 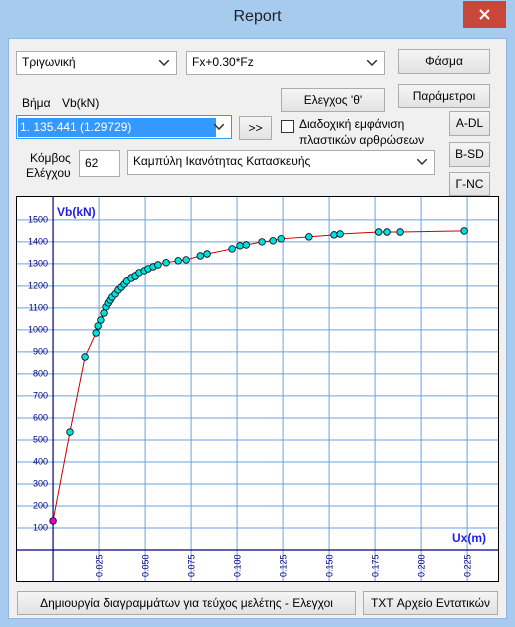 What do you see at coordinates (40, 527) in the screenshot?
I see `y-tick-label: 100` at bounding box center [40, 527].